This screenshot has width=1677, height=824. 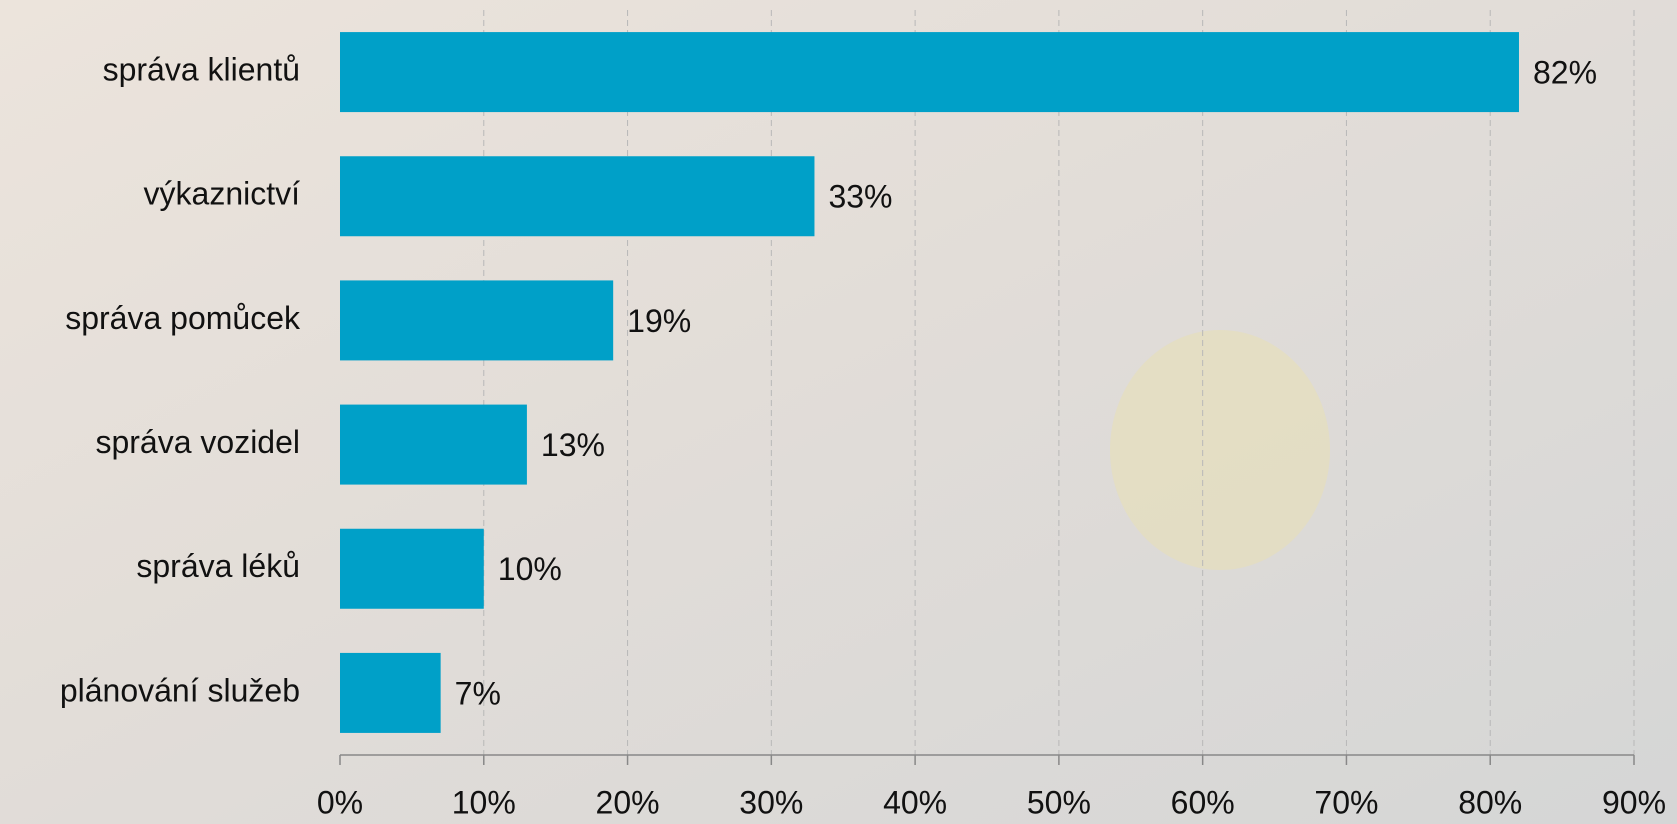 What do you see at coordinates (659, 321) in the screenshot?
I see `data-label: 19%` at bounding box center [659, 321].